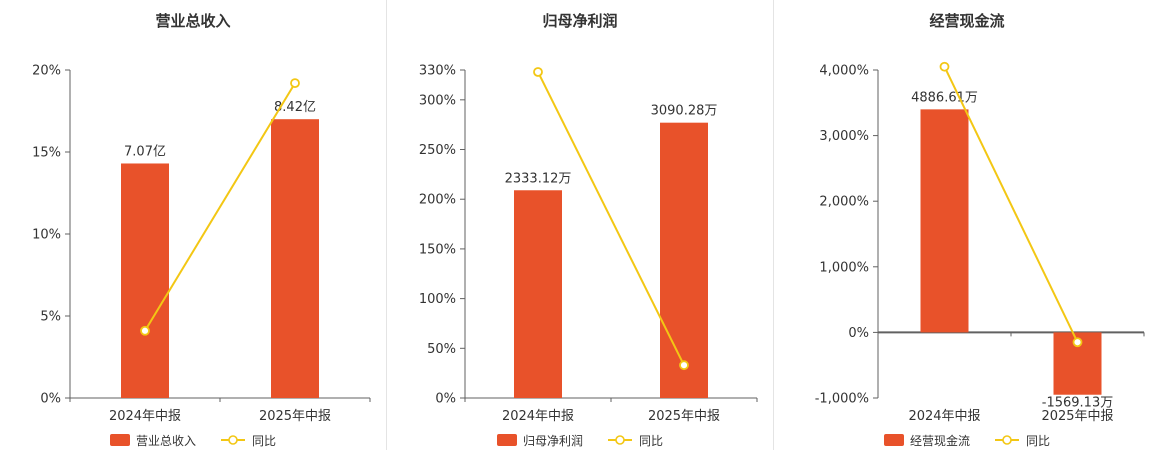  I want to click on y-tick-label: 150%, so click(437, 249).